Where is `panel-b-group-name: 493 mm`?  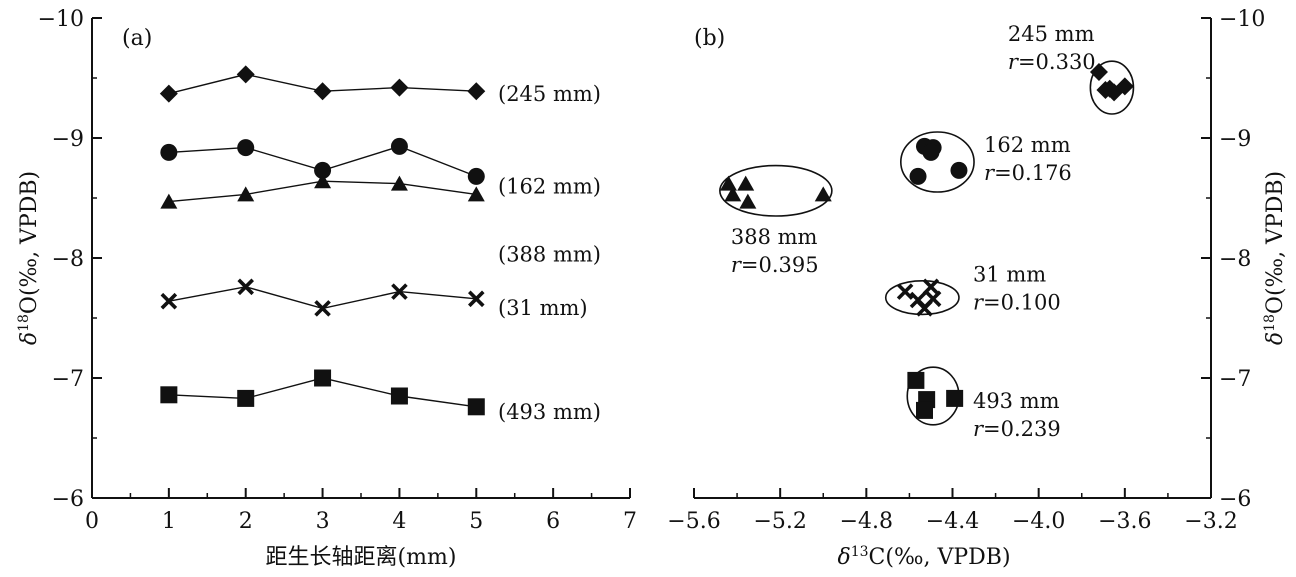
panel-b-group-name: 493 mm is located at coordinates (1016, 401).